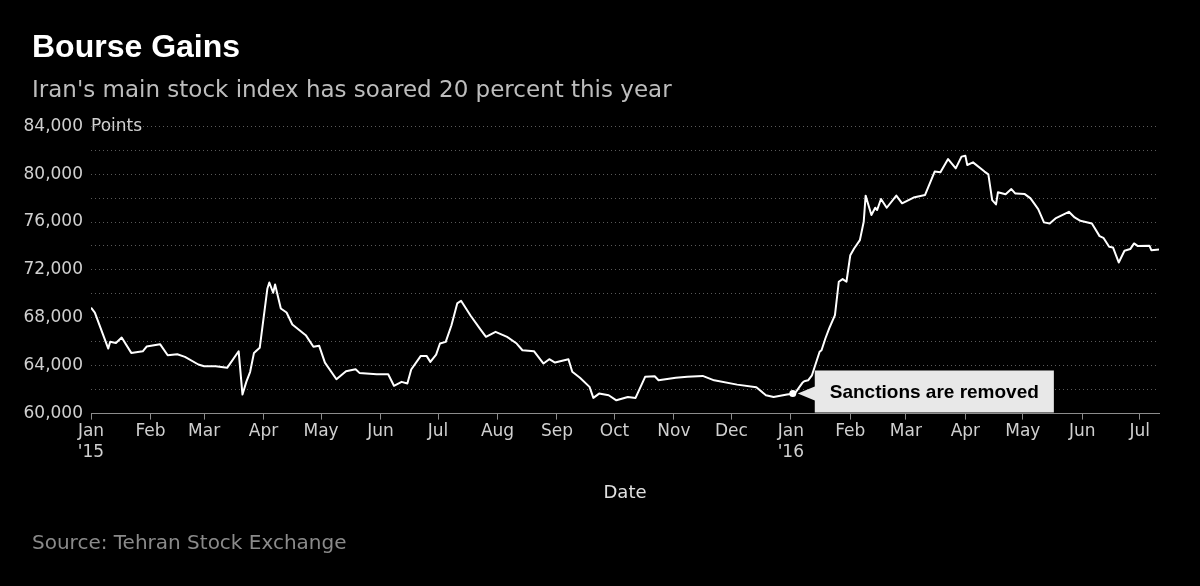 This screenshot has height=586, width=1200. Describe the element at coordinates (136, 46) in the screenshot. I see `chart-title: Bourse Gains` at that location.